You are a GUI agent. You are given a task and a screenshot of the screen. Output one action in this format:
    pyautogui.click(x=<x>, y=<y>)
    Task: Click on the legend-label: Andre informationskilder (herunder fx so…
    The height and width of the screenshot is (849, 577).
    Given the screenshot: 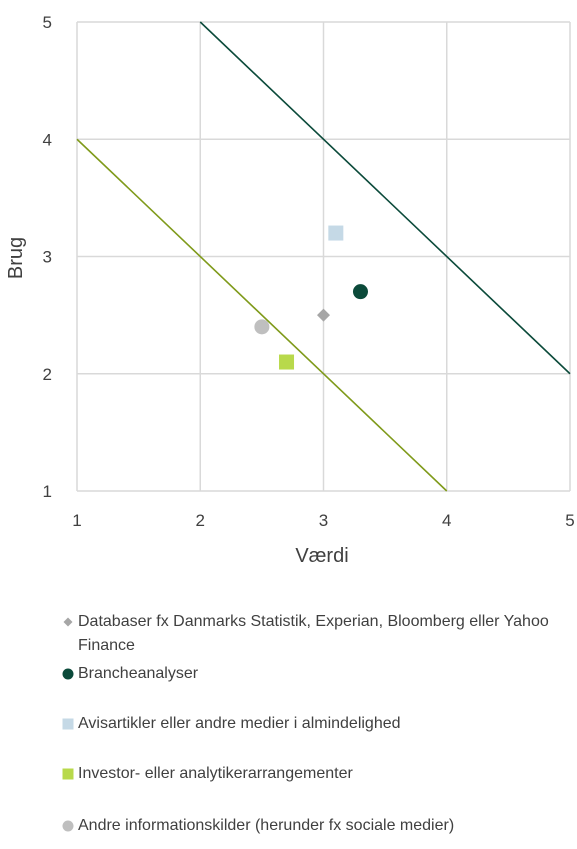 What is the action you would take?
    pyautogui.click(x=266, y=825)
    